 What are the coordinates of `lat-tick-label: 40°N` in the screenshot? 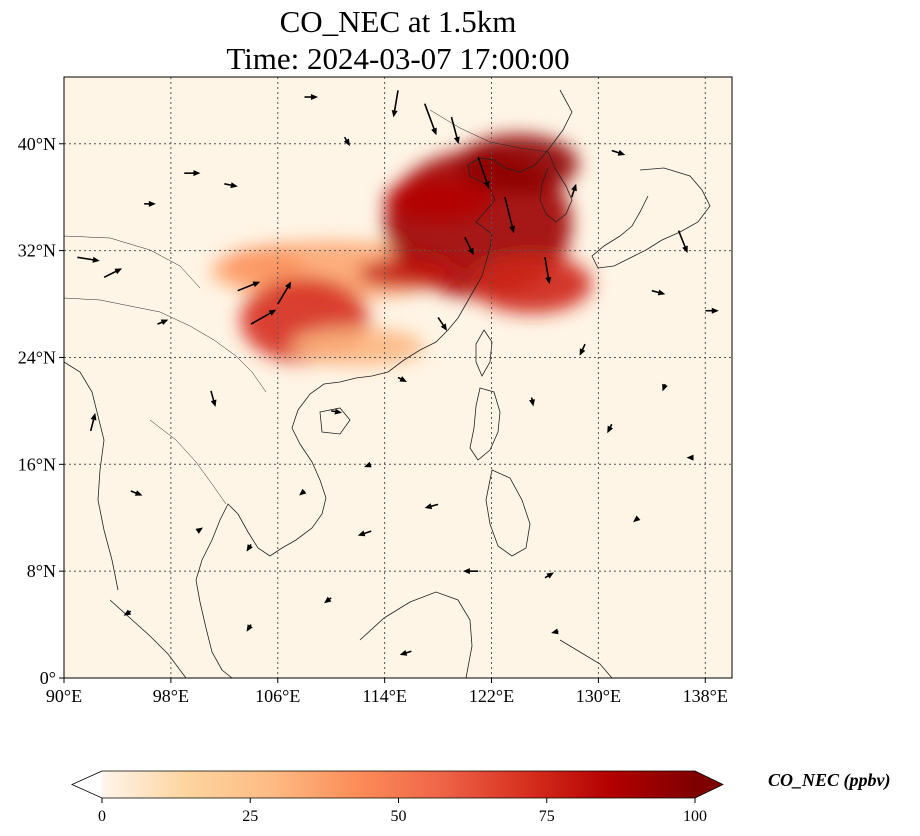 It's located at (37, 144).